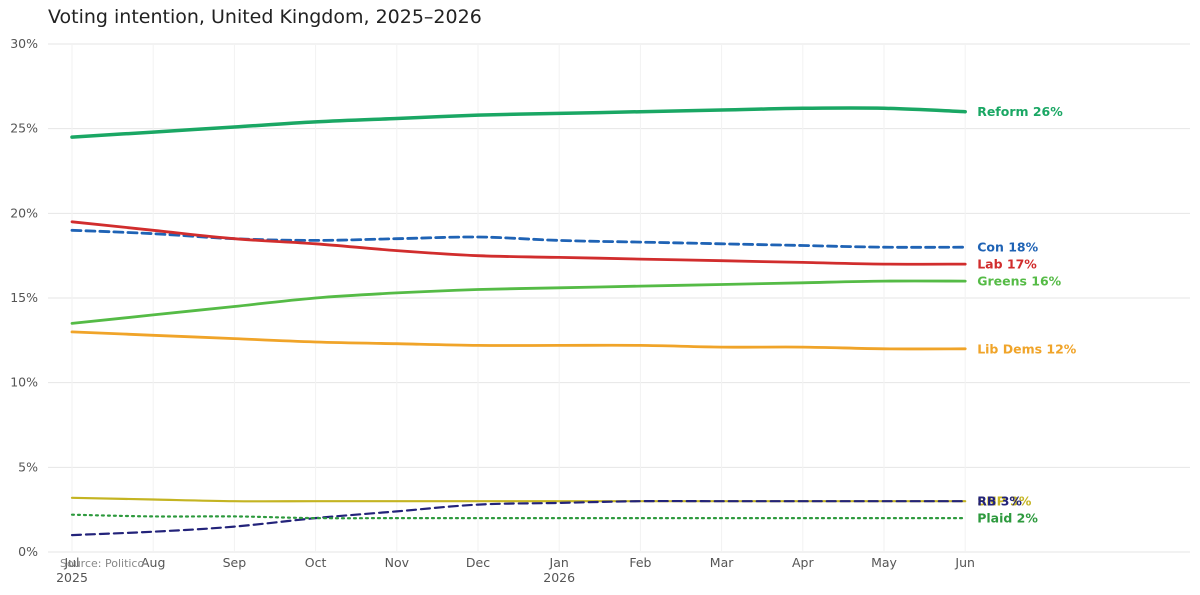 Image resolution: width=1200 pixels, height=595 pixels. I want to click on series-line-lab, so click(518, 243).